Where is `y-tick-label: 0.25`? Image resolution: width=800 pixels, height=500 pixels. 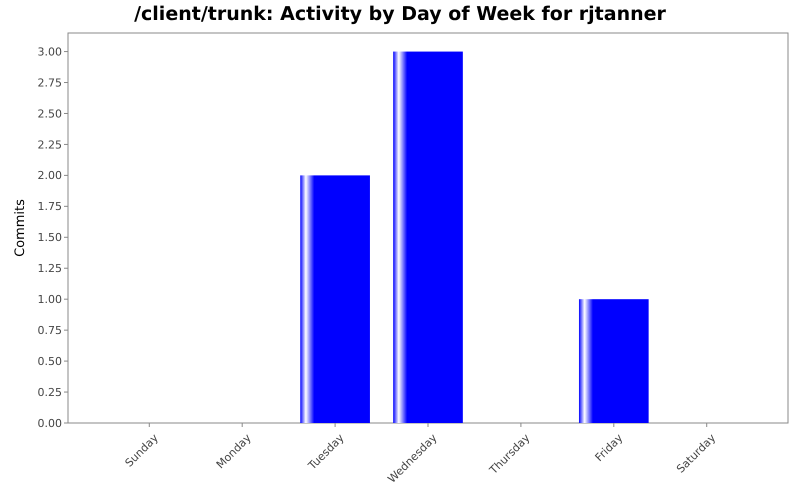
y-tick-label: 0.25 is located at coordinates (50, 392).